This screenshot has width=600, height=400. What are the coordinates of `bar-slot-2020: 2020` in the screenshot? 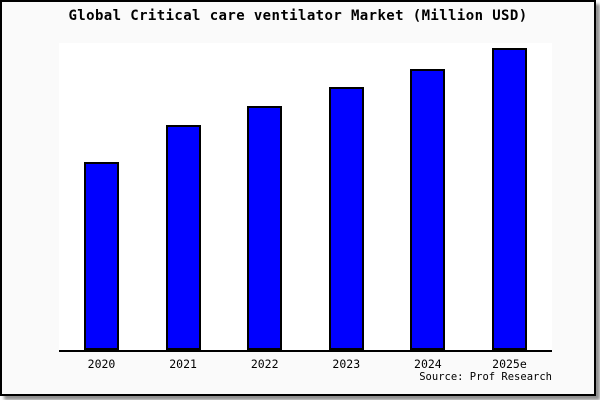 It's located at (101, 207).